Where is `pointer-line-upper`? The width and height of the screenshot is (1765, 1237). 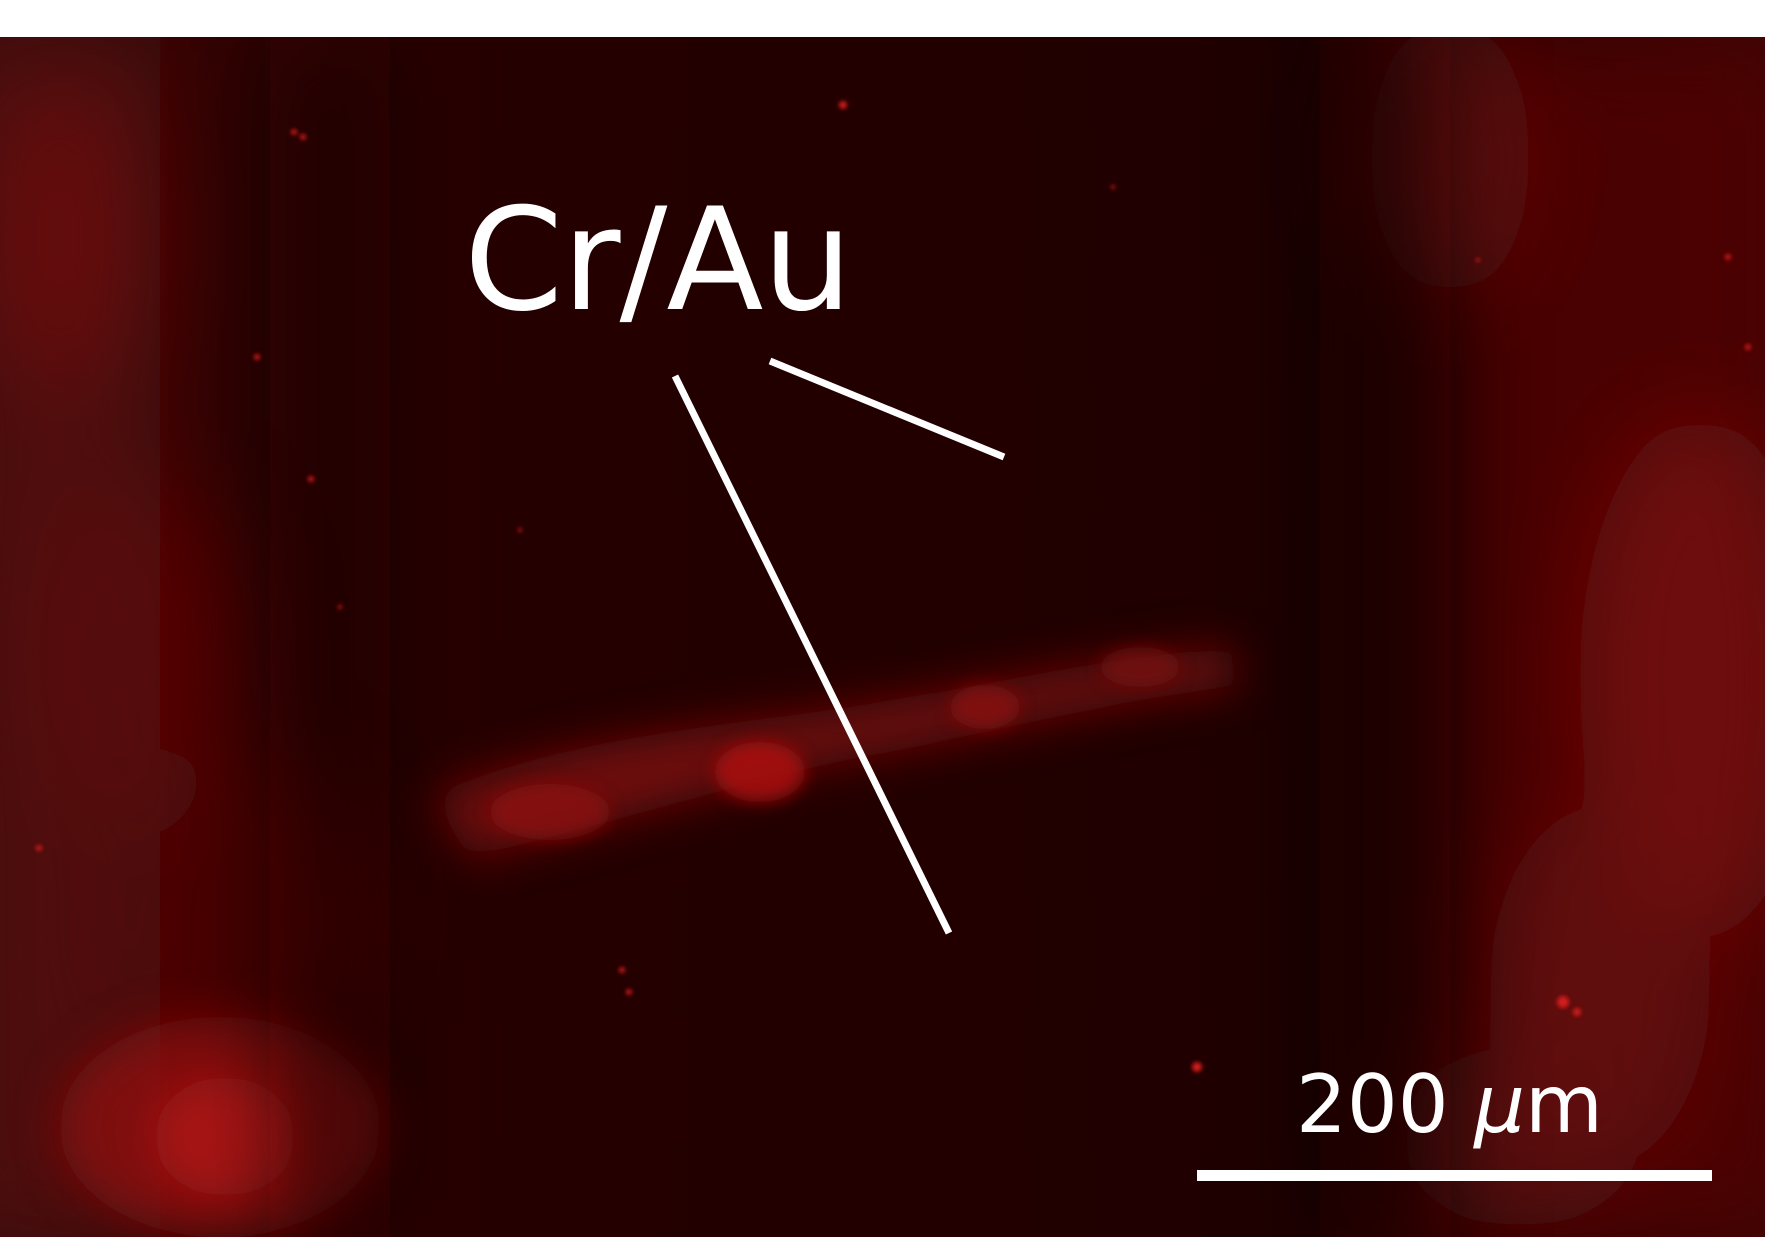
pointer-line-upper is located at coordinates (887, 409).